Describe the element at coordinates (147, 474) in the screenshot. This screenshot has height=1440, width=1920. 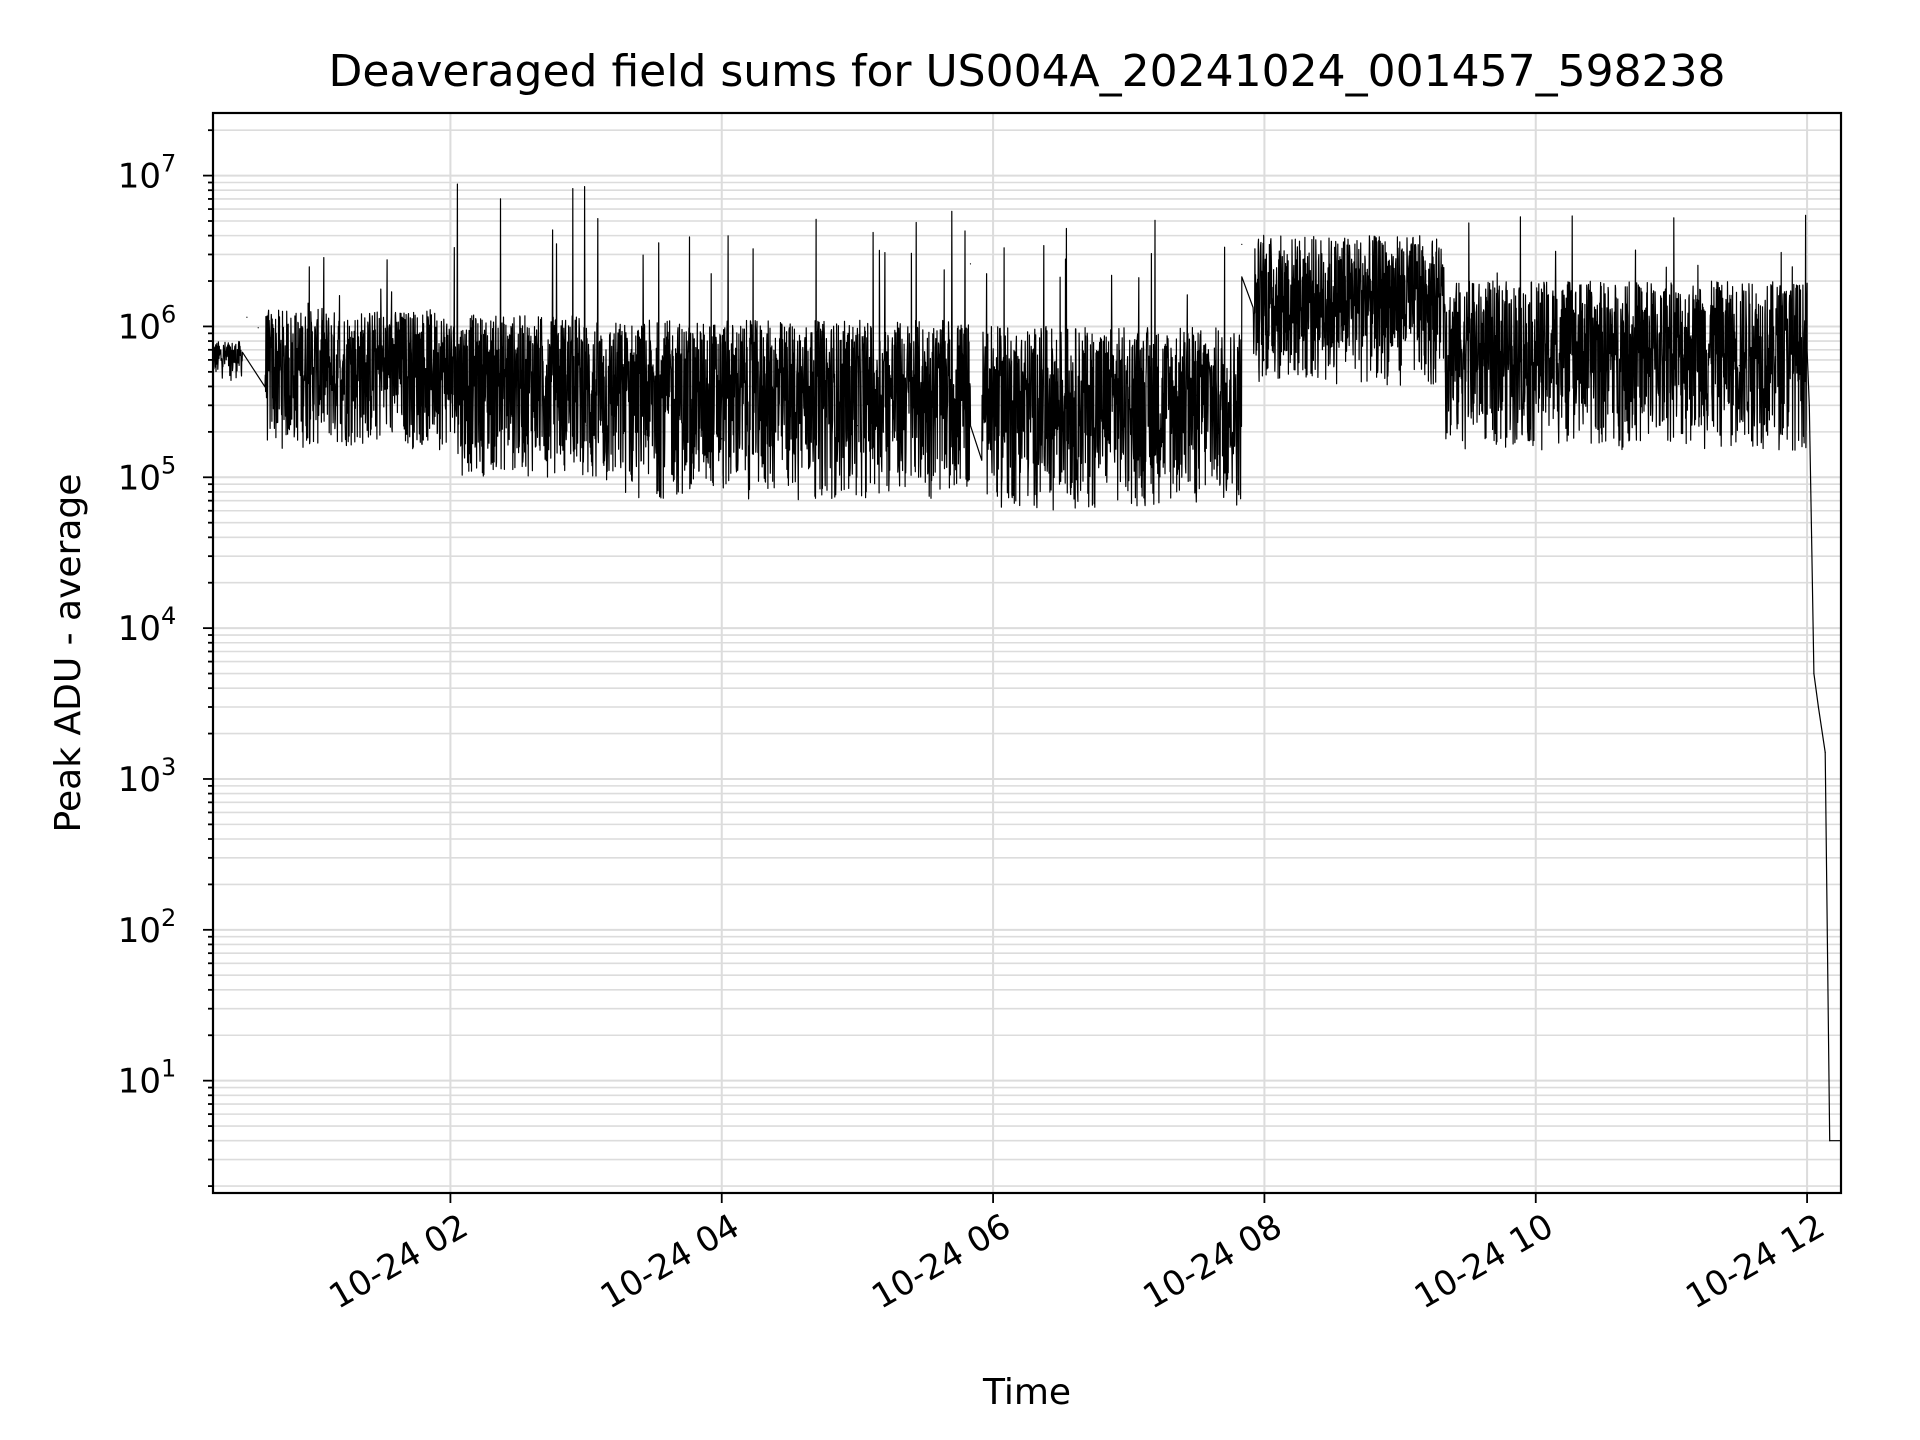
I see `y-tick-label: 10⁵` at that location.